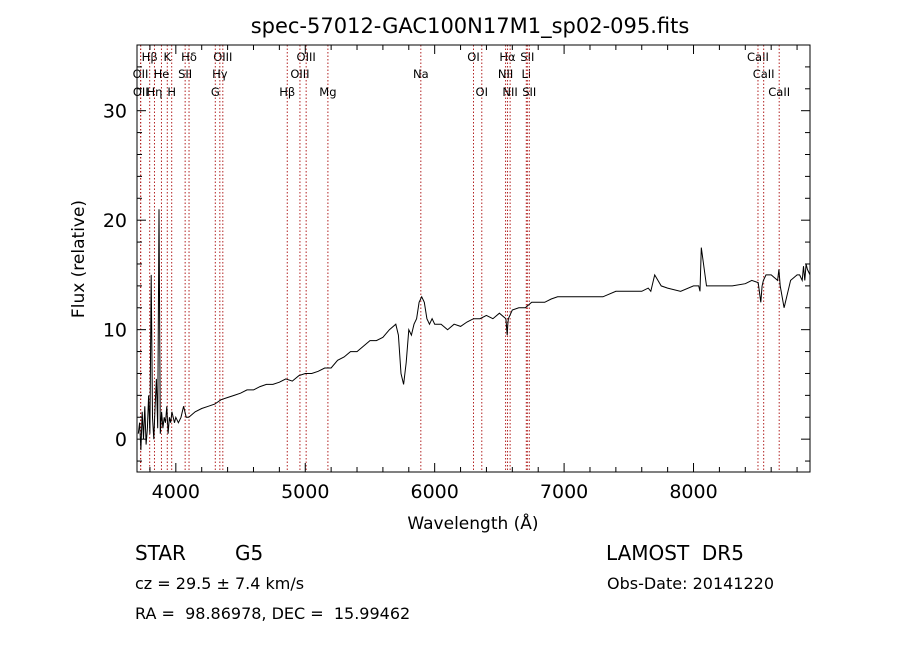  Describe the element at coordinates (675, 553) in the screenshot. I see `survey-name: LAMOST DR5` at that location.